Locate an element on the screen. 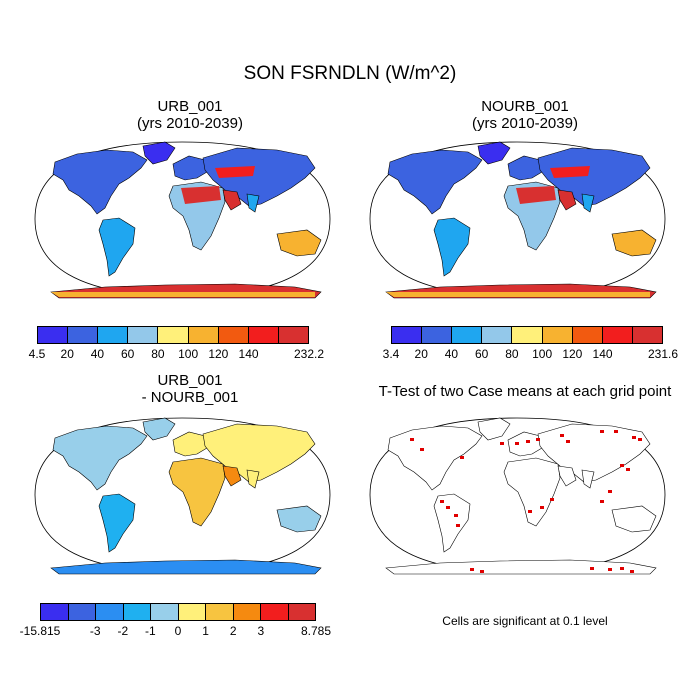 This screenshot has width=700, height=700. panel-title-urb-line1: URB_001 is located at coordinates (190, 106).